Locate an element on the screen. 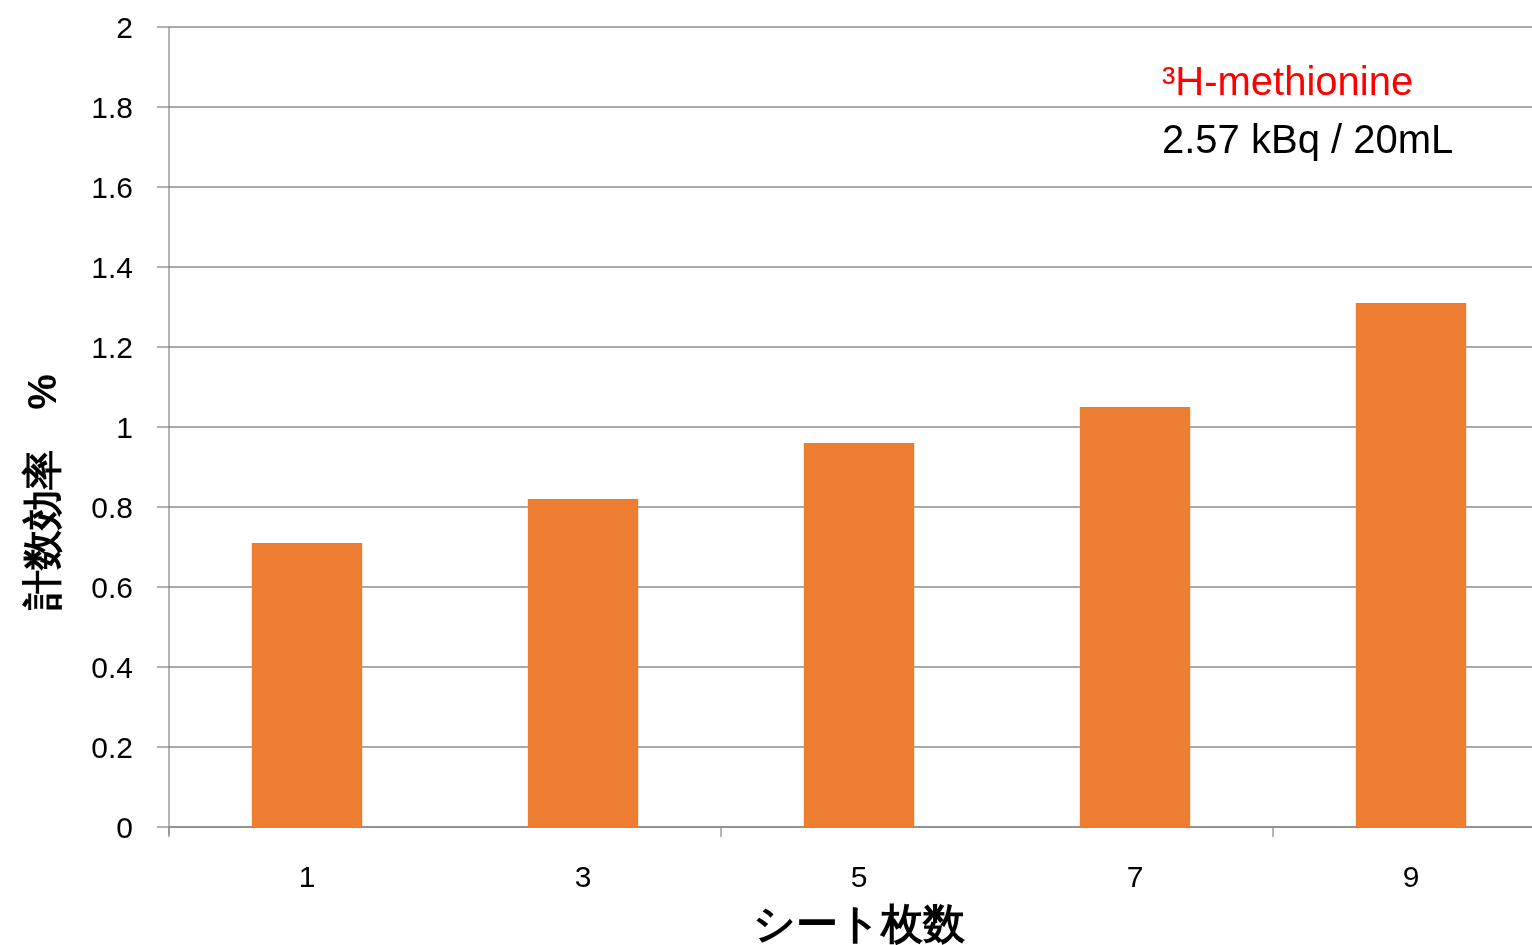 The image size is (1532, 945). y-tick-label: 0.2 is located at coordinates (112, 747).